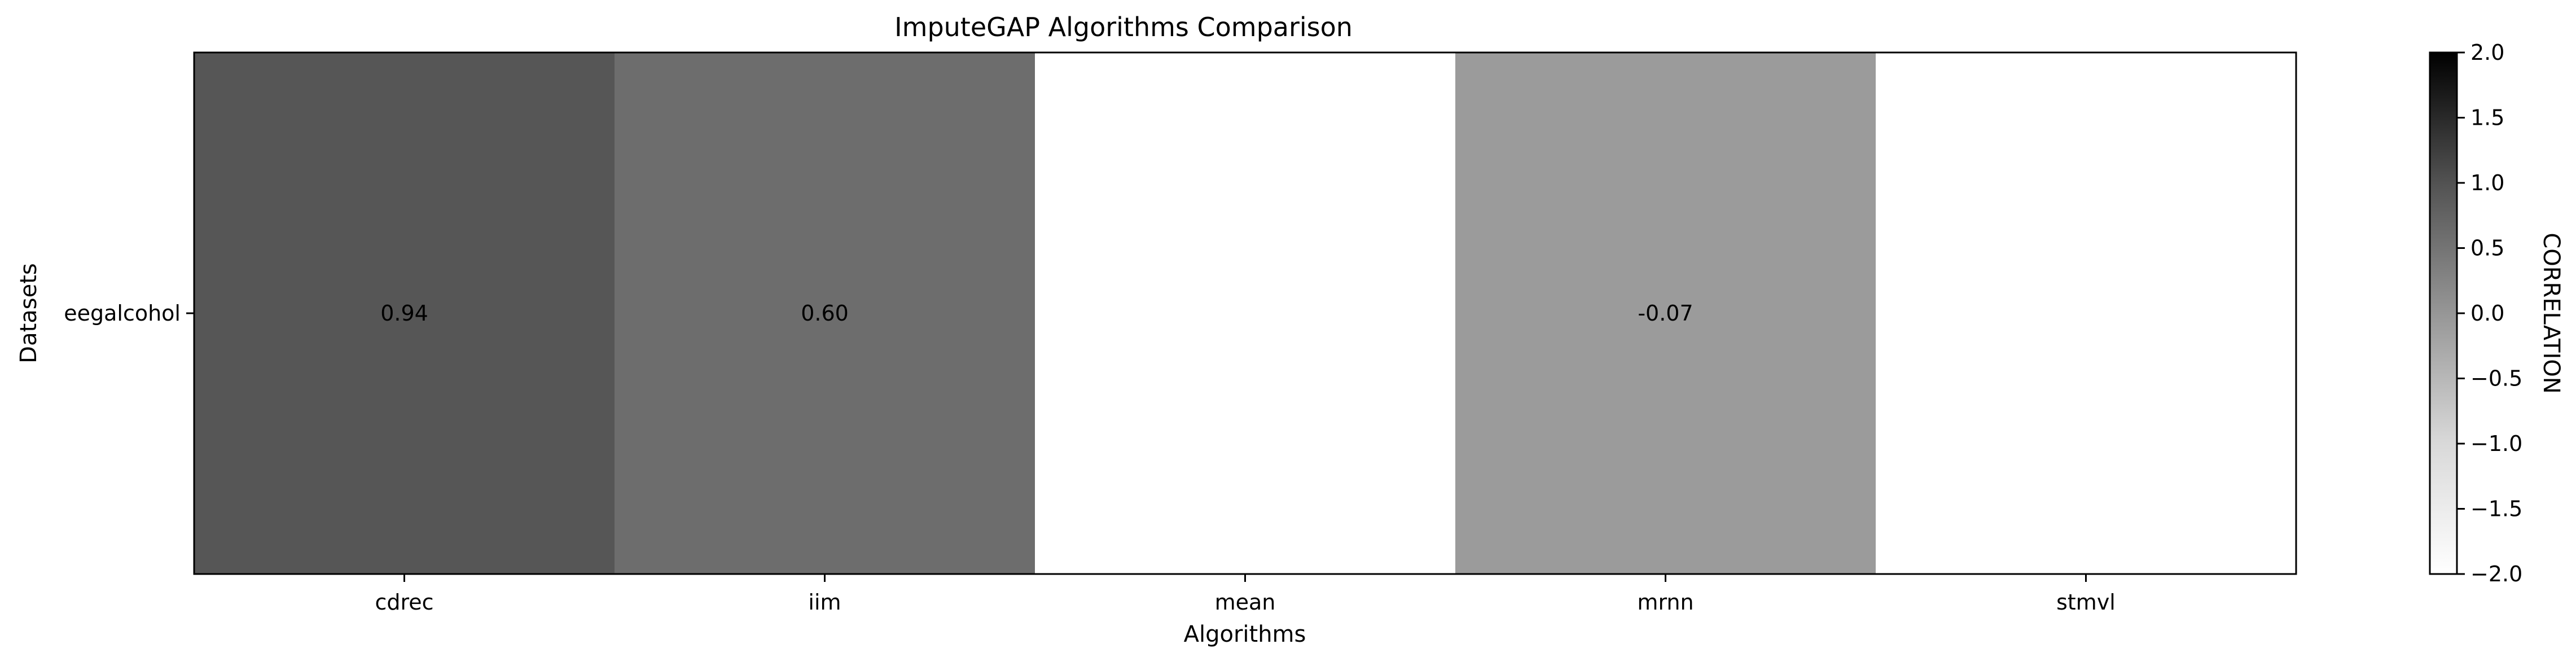 The height and width of the screenshot is (666, 2576). What do you see at coordinates (1123, 27) in the screenshot?
I see `chart-title: ImputeGAP Algorithms Comparison` at bounding box center [1123, 27].